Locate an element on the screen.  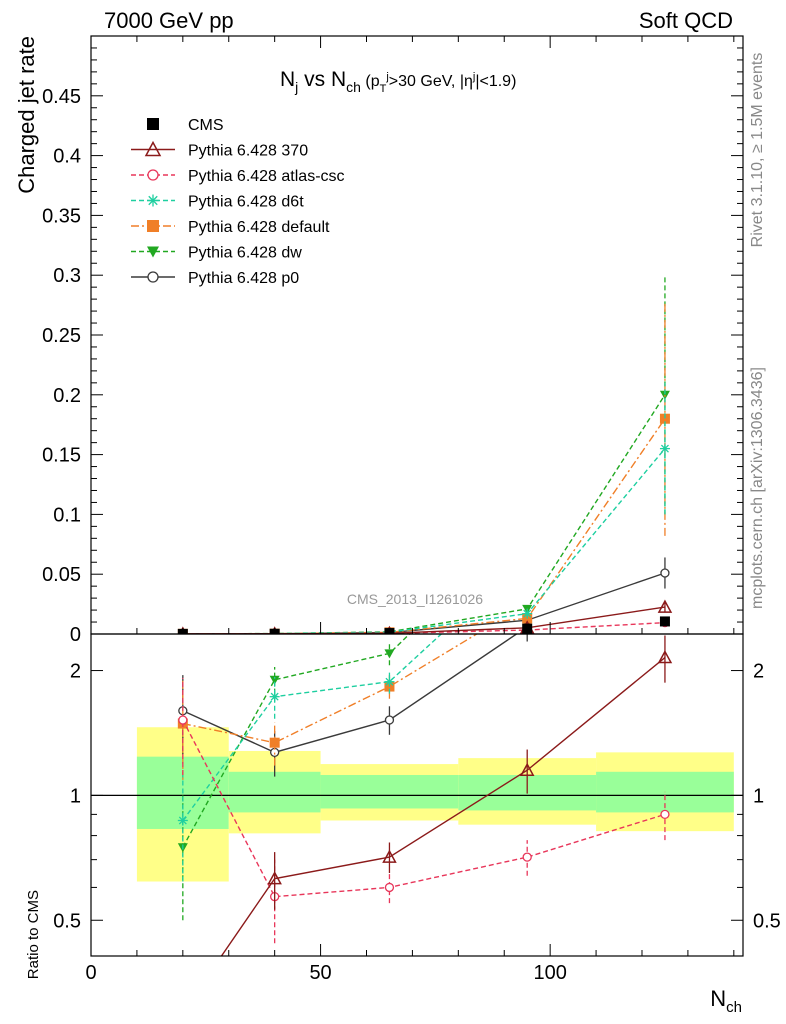
legend-entry: Pythia 6.428 dw is located at coordinates (216, 253).